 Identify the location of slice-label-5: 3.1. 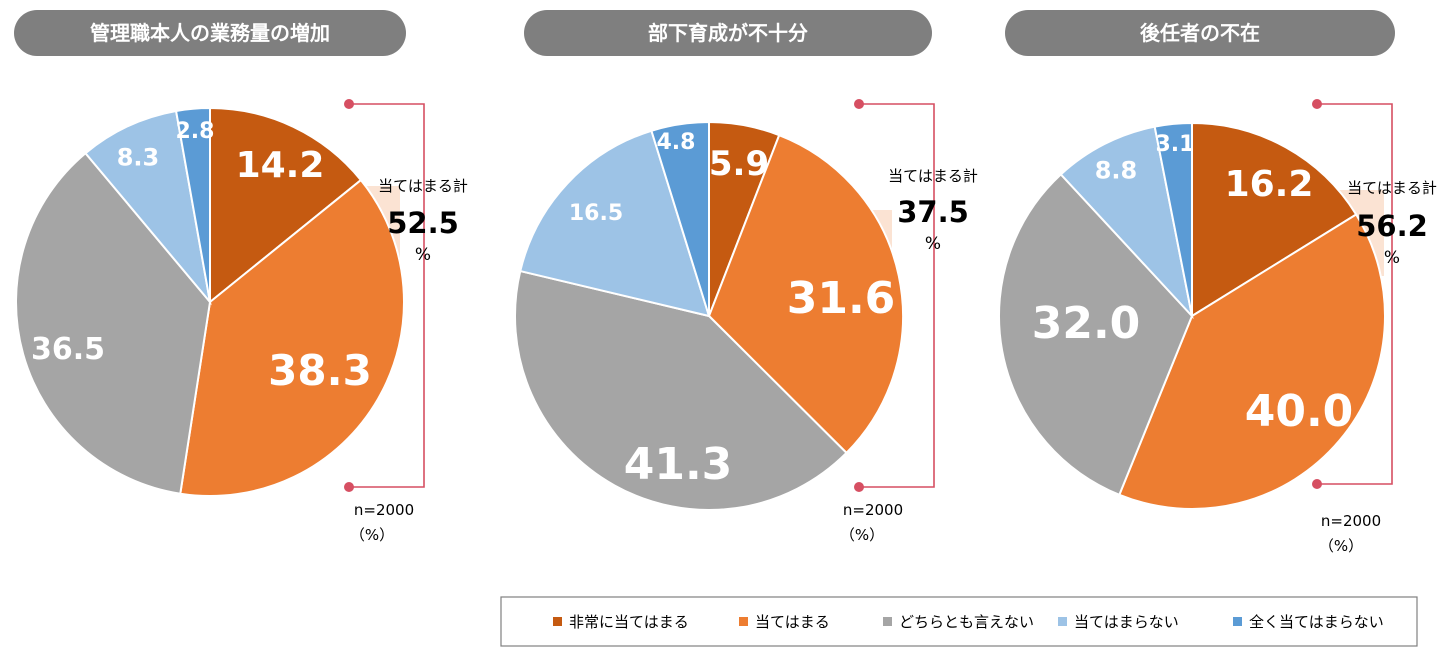
(1175, 144).